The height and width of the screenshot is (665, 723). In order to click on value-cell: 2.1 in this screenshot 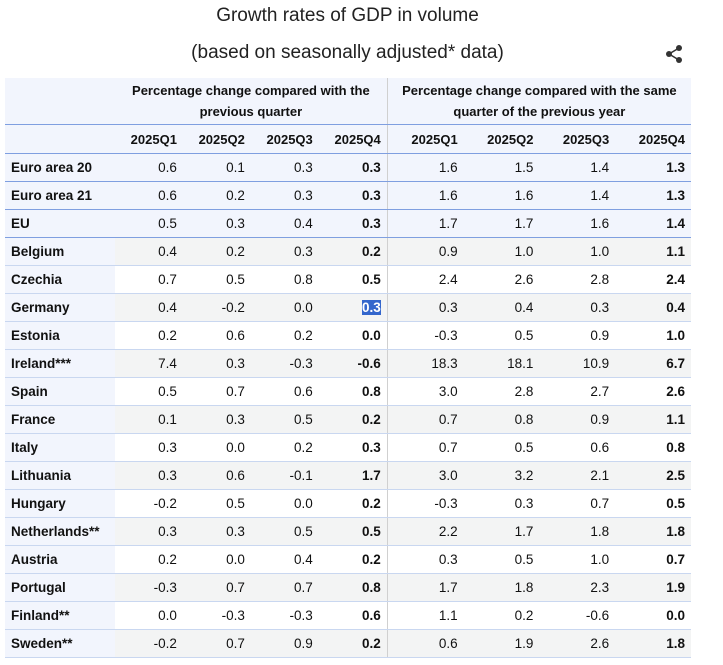, I will do `click(577, 475)`.